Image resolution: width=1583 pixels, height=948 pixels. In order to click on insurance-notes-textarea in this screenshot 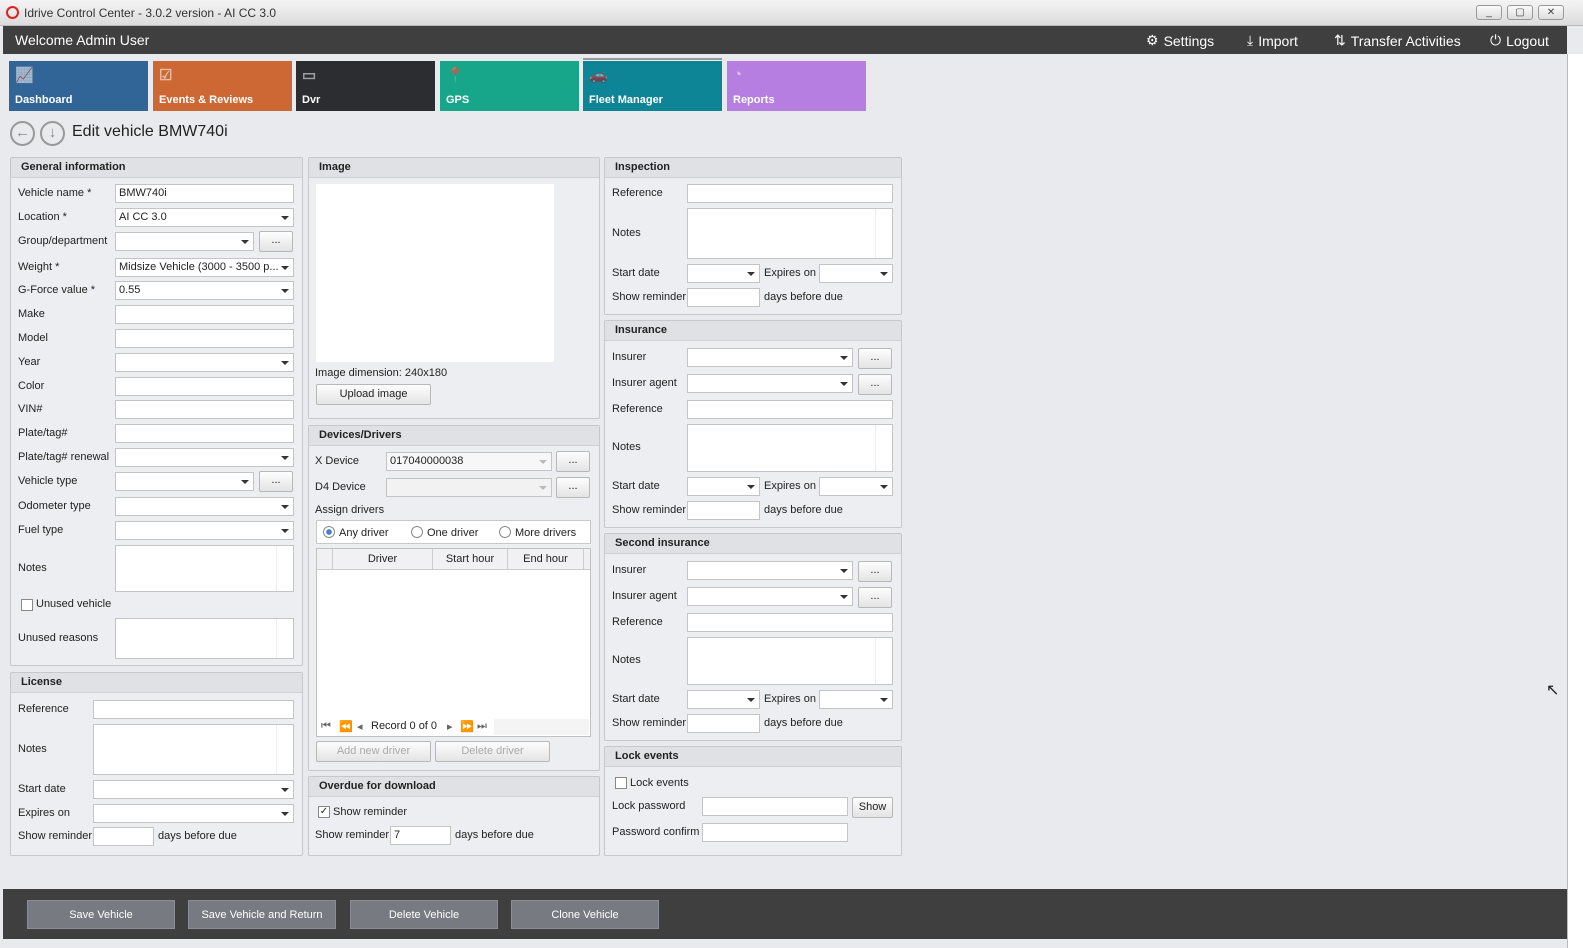, I will do `click(790, 448)`.